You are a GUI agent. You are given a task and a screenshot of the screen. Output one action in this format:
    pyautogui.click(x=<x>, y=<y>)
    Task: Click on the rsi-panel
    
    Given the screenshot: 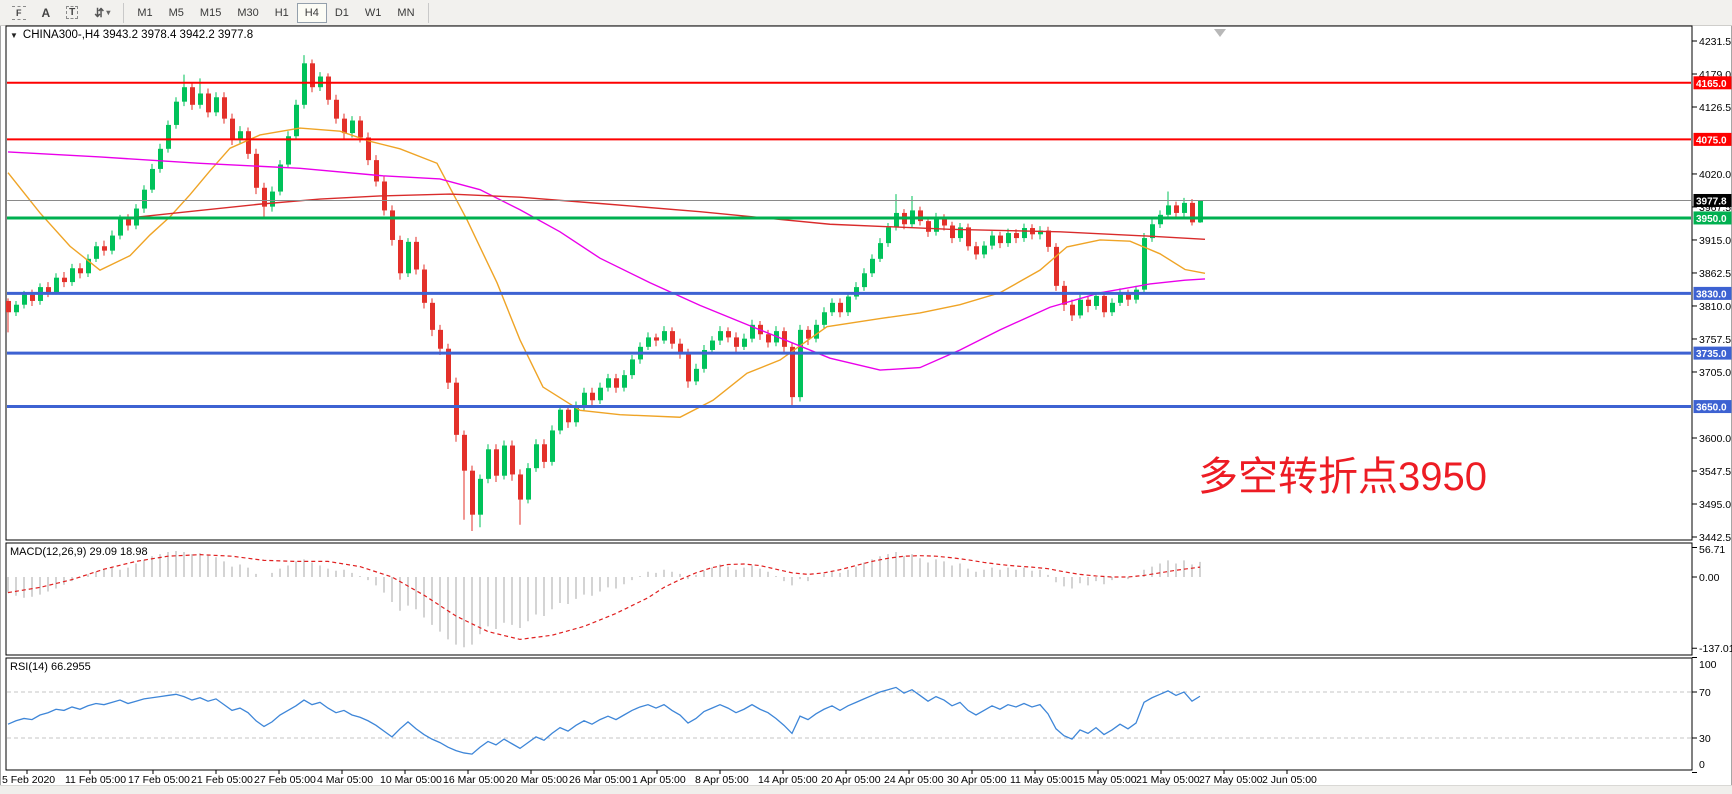 What is the action you would take?
    pyautogui.click(x=849, y=714)
    